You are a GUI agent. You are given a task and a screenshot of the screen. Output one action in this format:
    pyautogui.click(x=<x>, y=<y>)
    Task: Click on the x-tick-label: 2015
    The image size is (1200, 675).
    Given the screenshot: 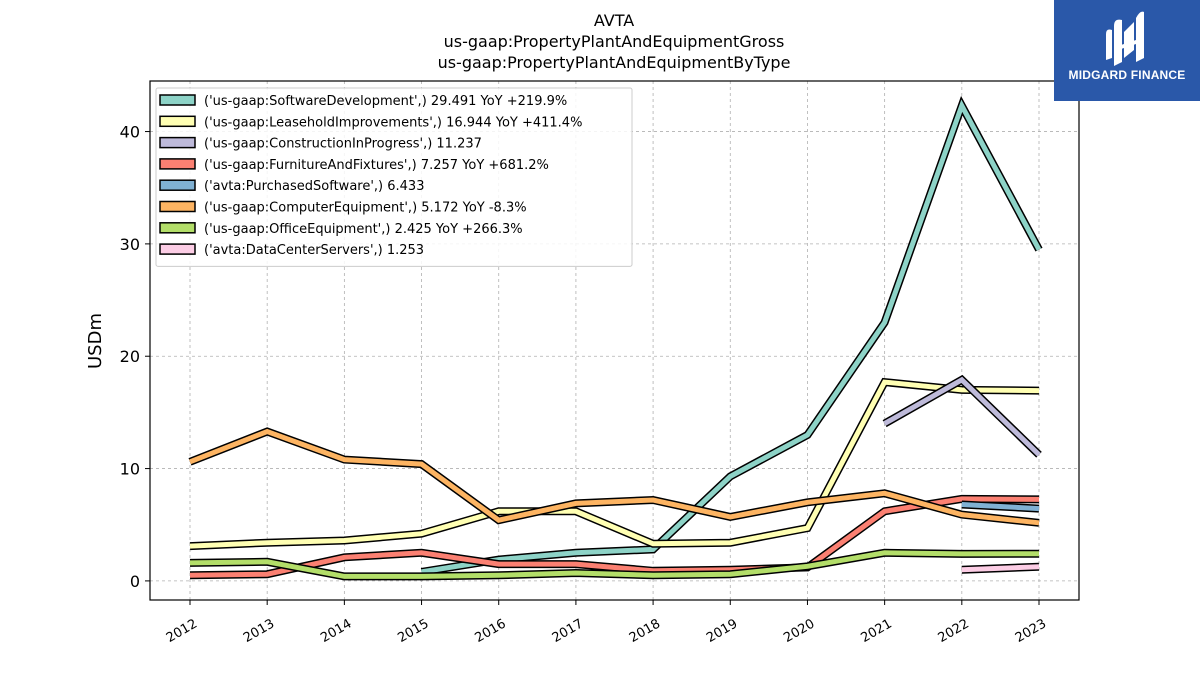 What is the action you would take?
    pyautogui.click(x=413, y=631)
    